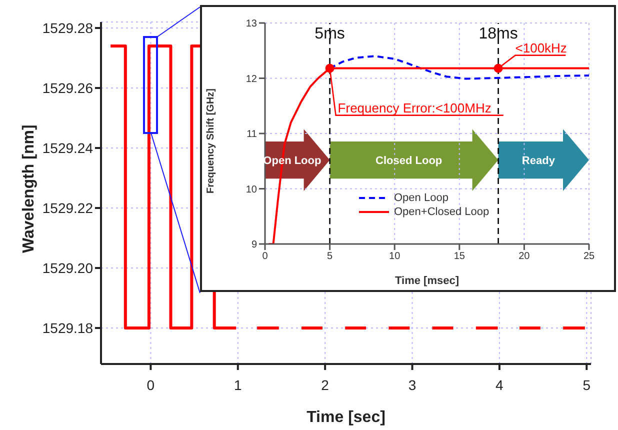 The width and height of the screenshot is (618, 430). I want to click on y-tick-label: 12, so click(252, 79).